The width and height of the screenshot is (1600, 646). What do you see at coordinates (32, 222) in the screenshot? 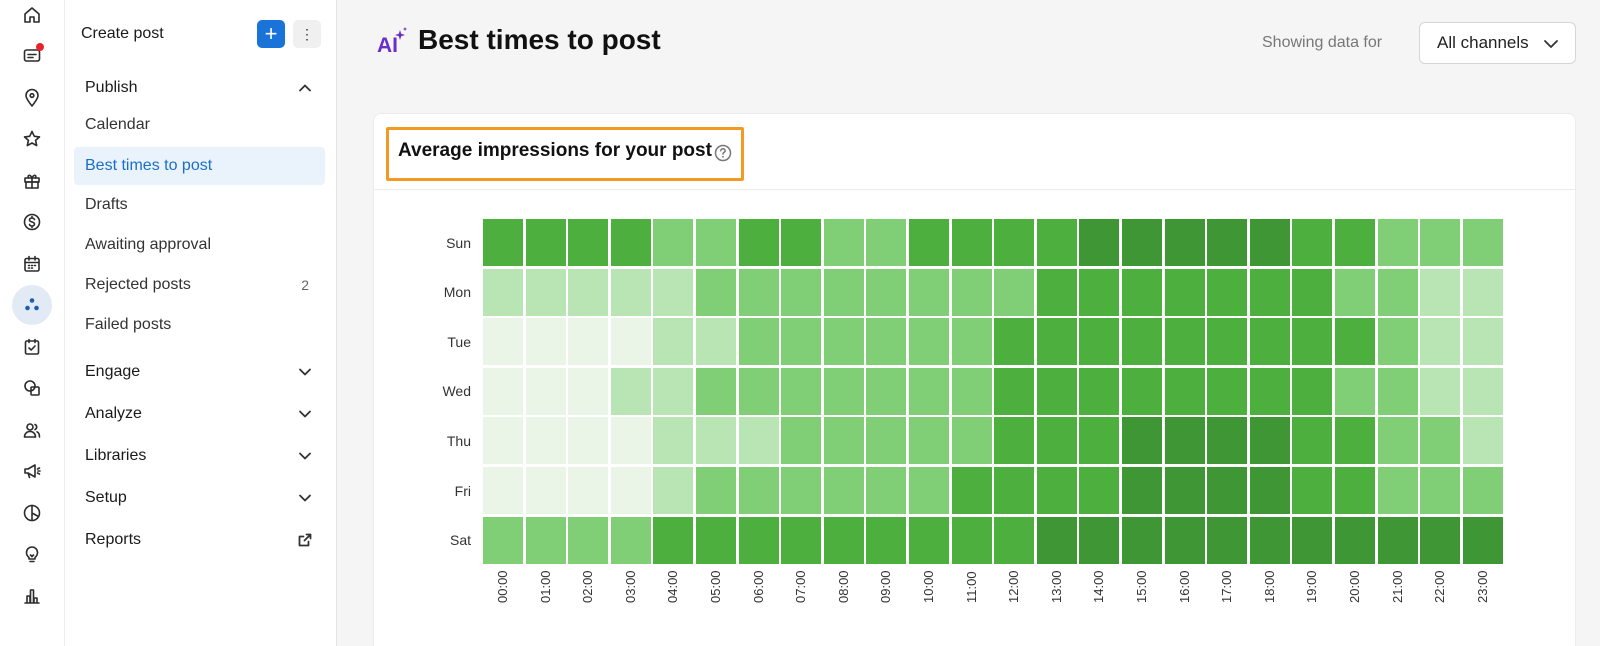
I see `dollar-icon` at bounding box center [32, 222].